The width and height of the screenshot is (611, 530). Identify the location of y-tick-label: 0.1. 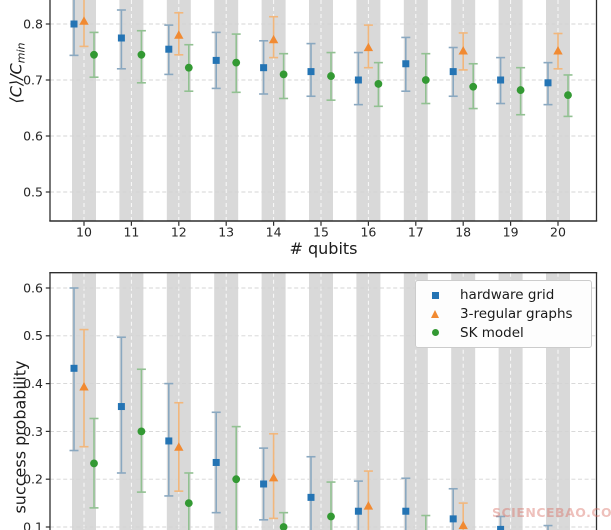
(33, 524).